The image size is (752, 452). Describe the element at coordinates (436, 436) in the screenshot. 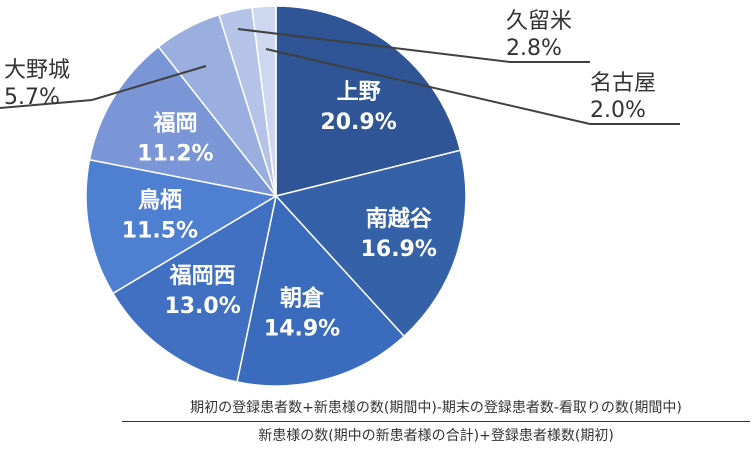

I see `formula-denominator: 新患様の数(期中の新患者様の合計)+登録患者様数(期初)` at that location.